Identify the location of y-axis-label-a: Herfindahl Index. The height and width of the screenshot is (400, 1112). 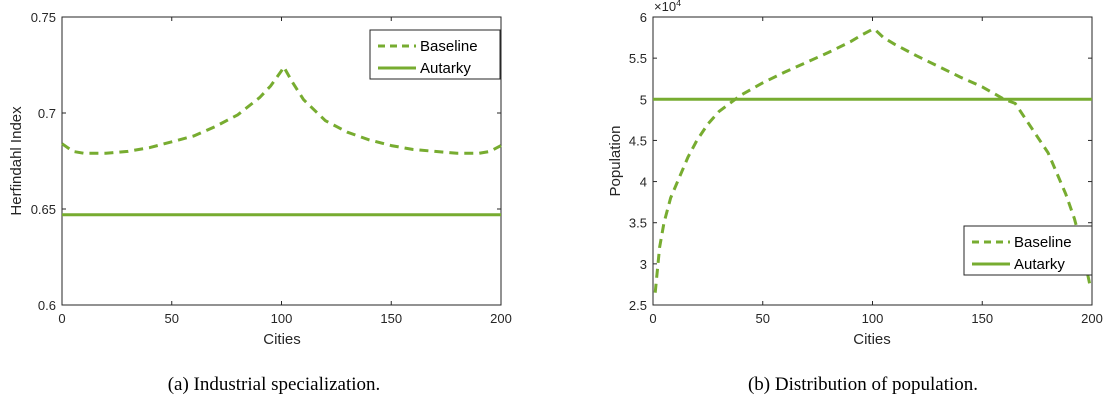
(16, 161).